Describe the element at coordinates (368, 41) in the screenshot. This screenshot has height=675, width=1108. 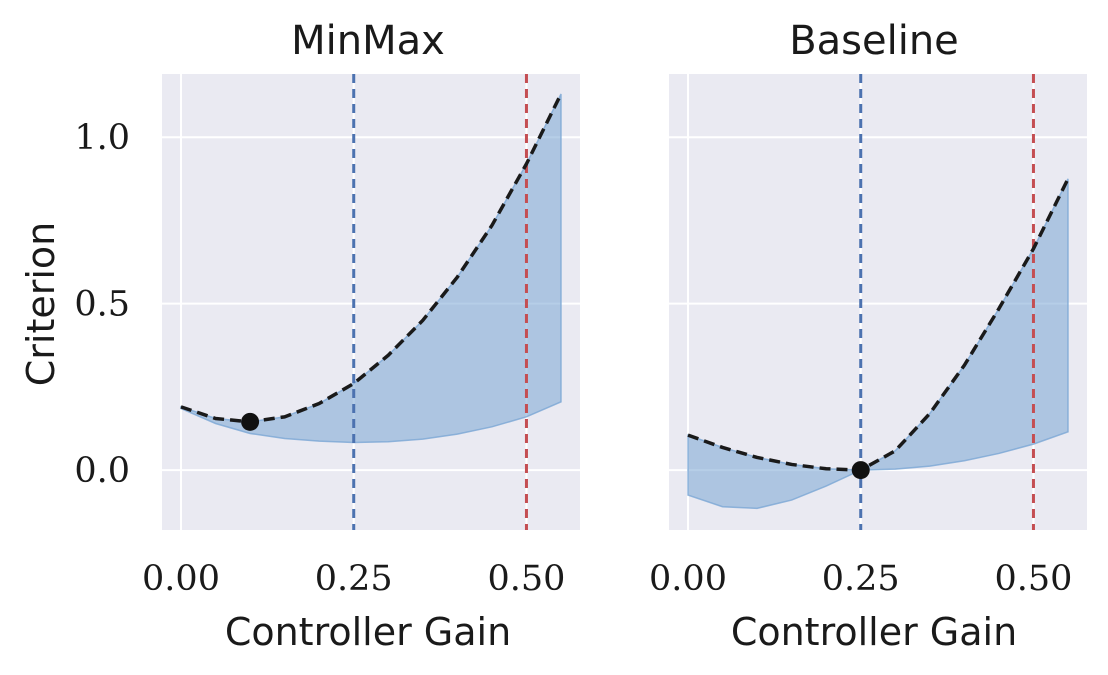
I see `minmax-title: MinMax` at that location.